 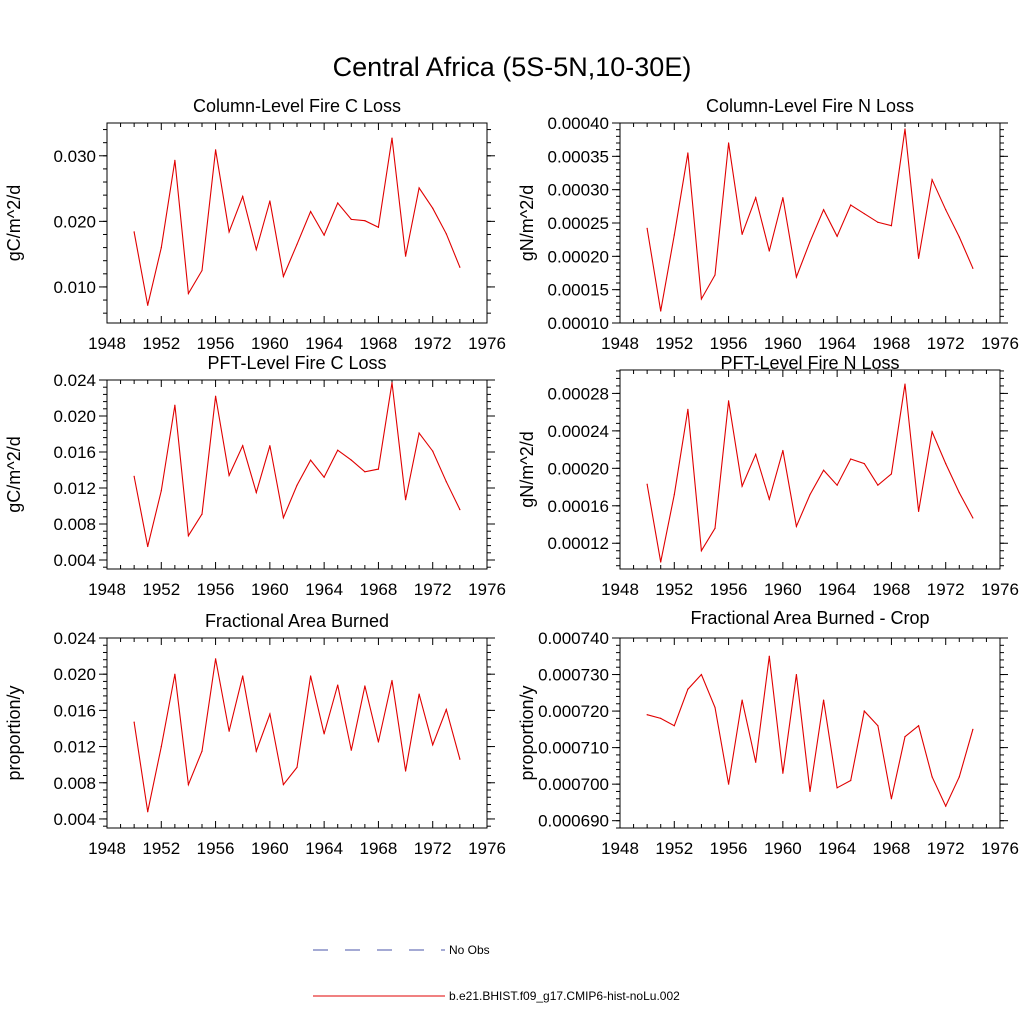 I want to click on figure-title: Central Africa (5S-5N,10-30E), so click(x=512, y=67).